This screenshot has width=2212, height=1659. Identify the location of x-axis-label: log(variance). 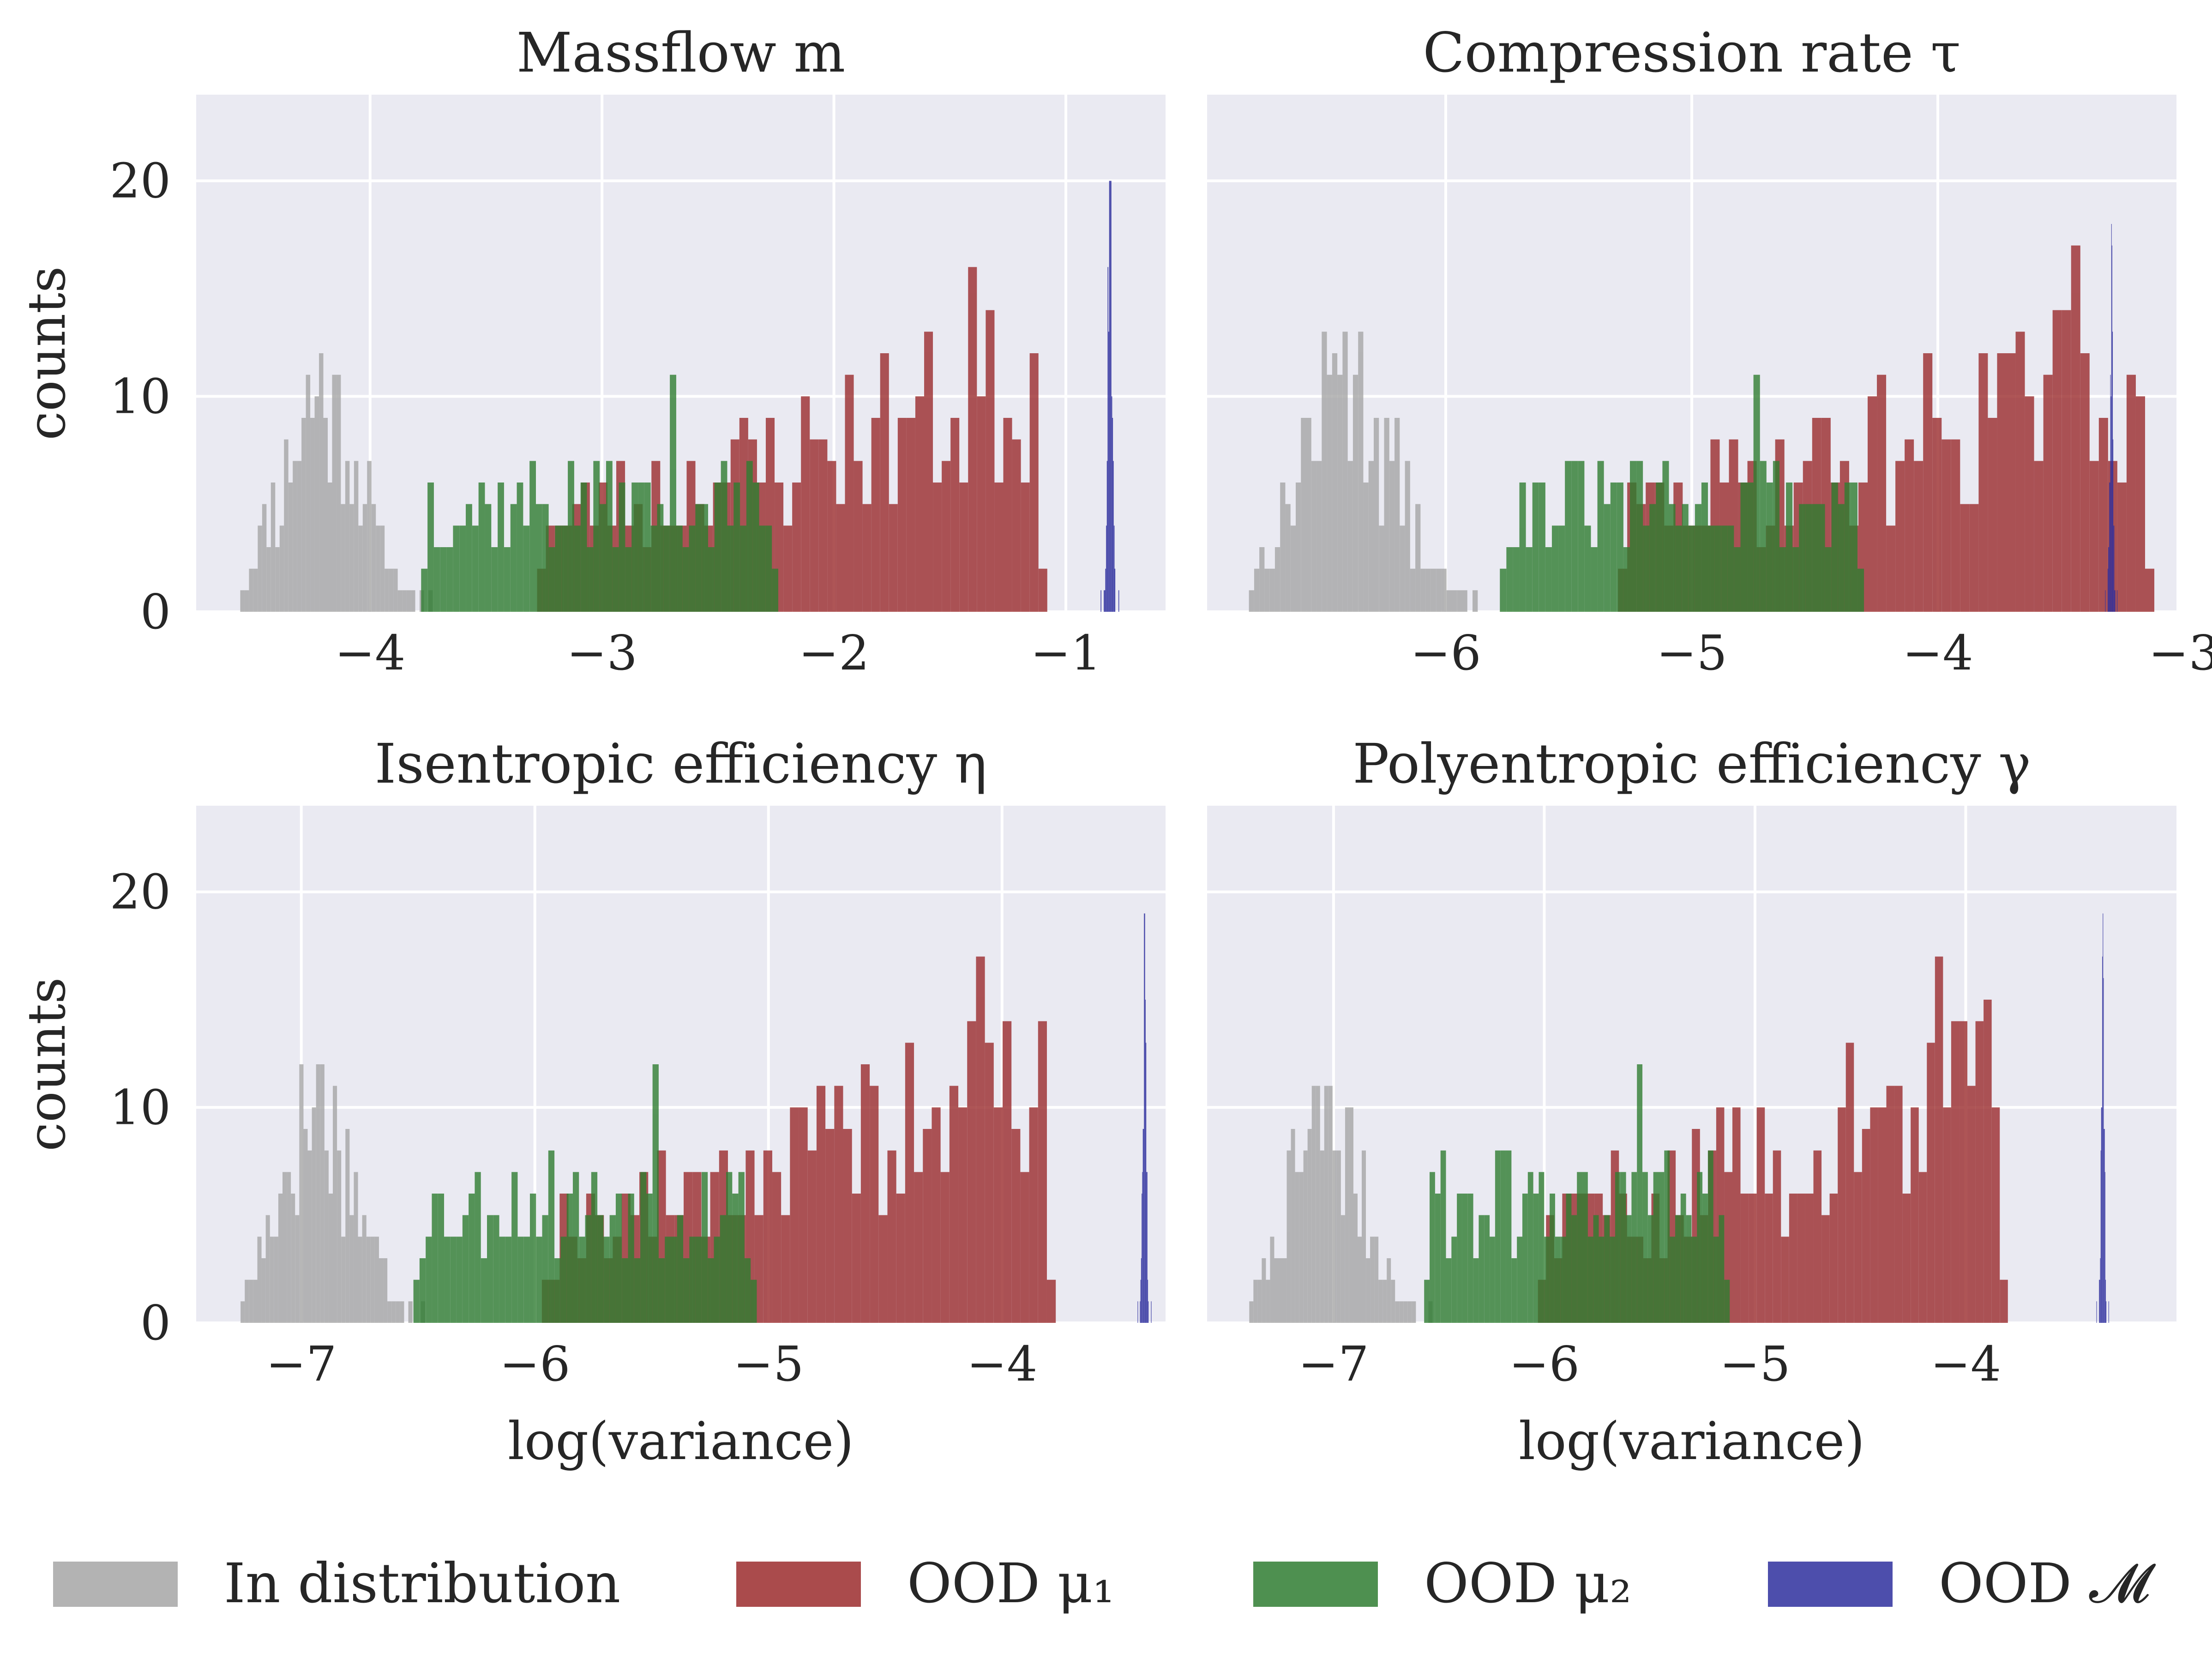
(1692, 1442).